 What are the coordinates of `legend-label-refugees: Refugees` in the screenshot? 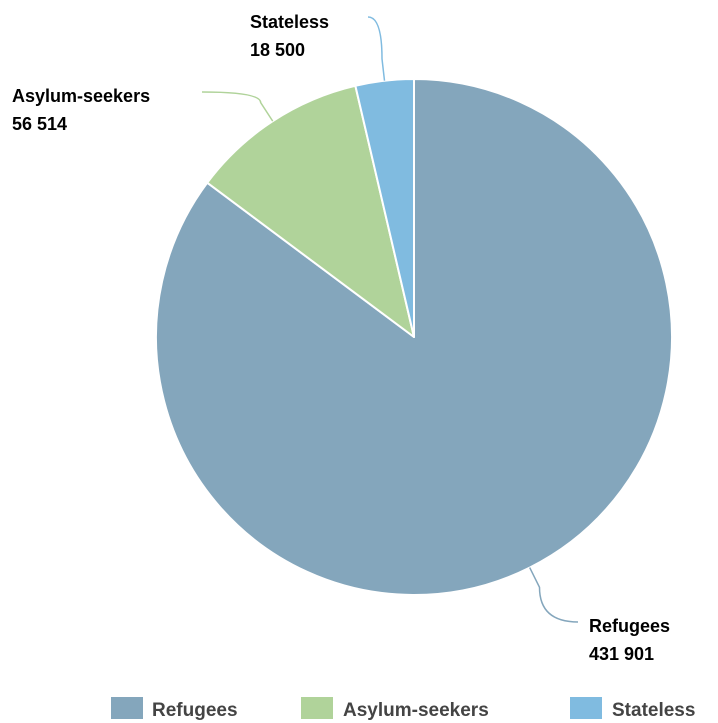 It's located at (195, 710).